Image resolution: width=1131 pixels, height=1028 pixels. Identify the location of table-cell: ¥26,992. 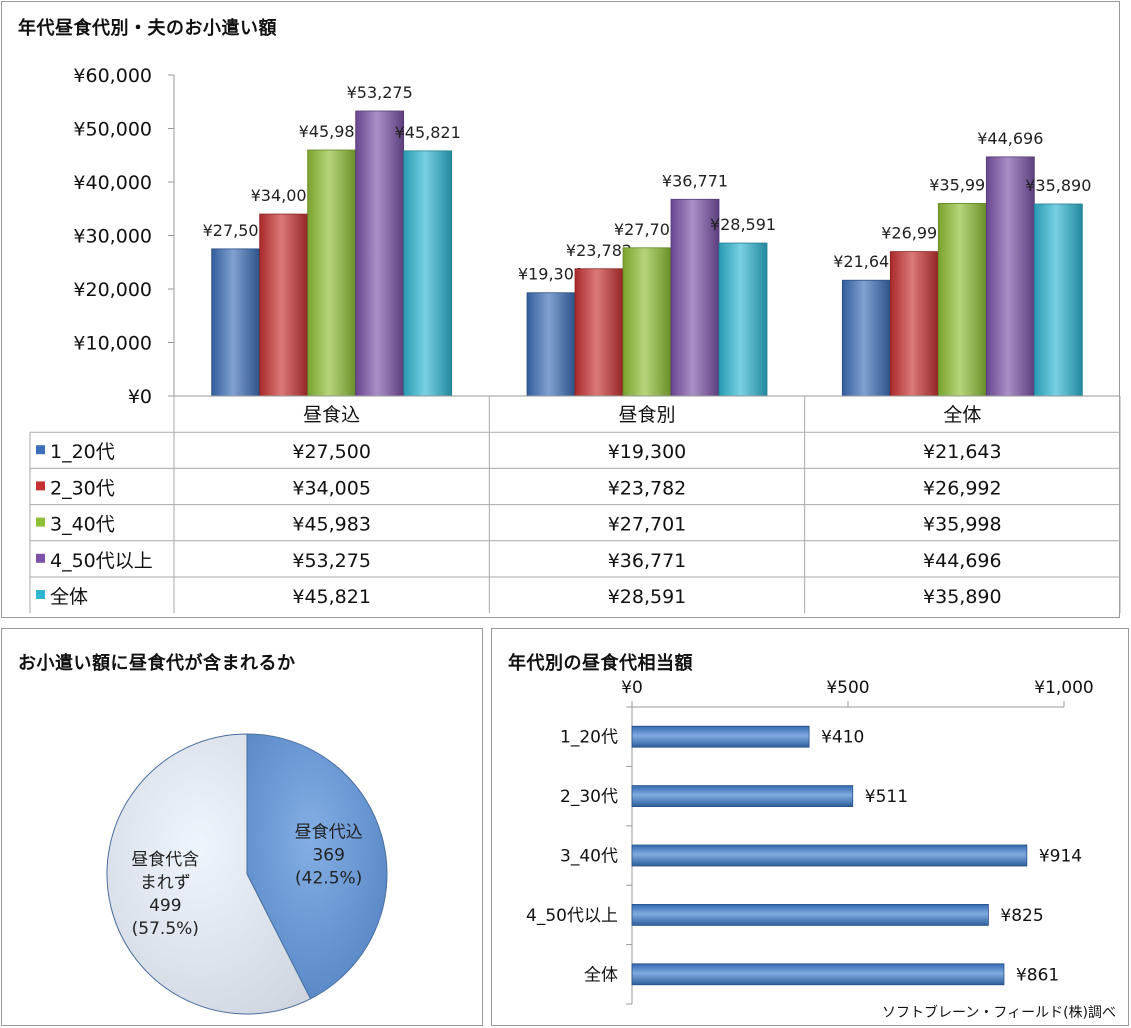
(962, 488).